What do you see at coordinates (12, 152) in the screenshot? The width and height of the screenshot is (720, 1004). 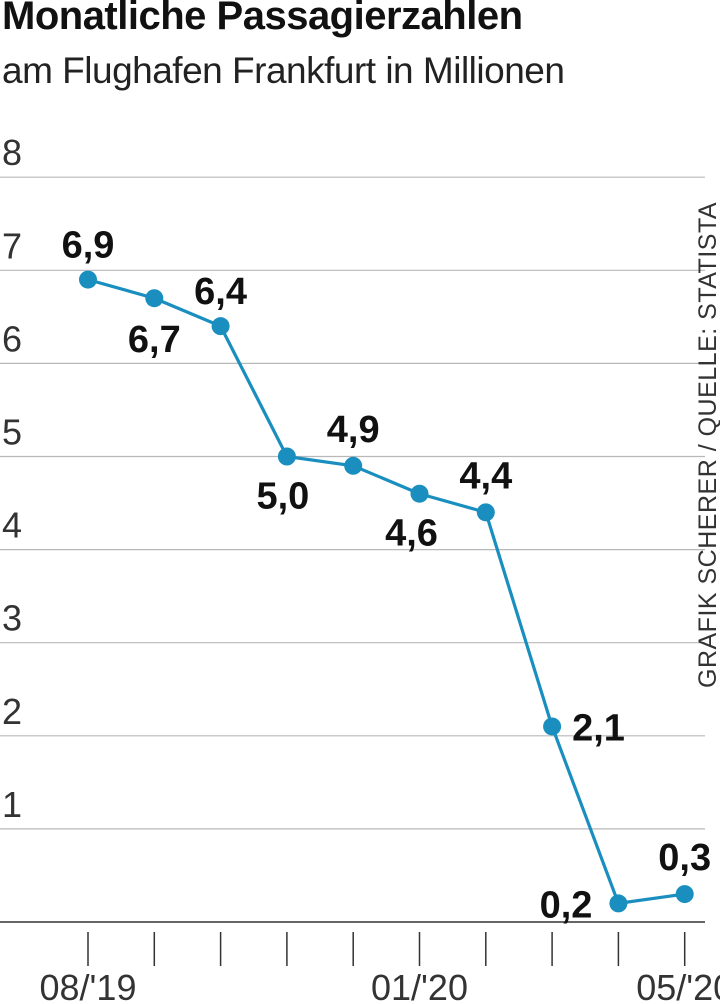 I see `y-tick-label: 8` at bounding box center [12, 152].